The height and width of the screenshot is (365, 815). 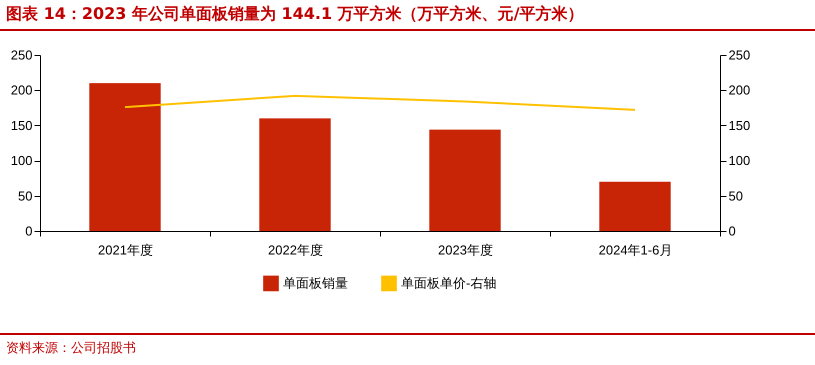 I want to click on y2-tick-label: 0, so click(x=732, y=231).